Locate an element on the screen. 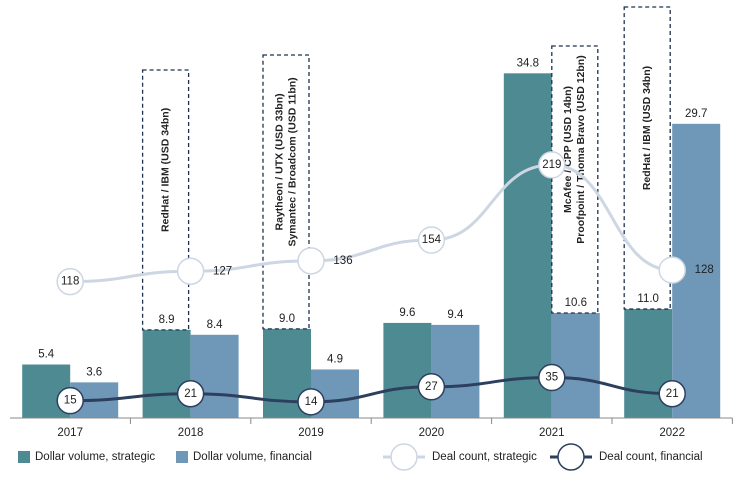  x-tick-label: 2019 is located at coordinates (311, 433).